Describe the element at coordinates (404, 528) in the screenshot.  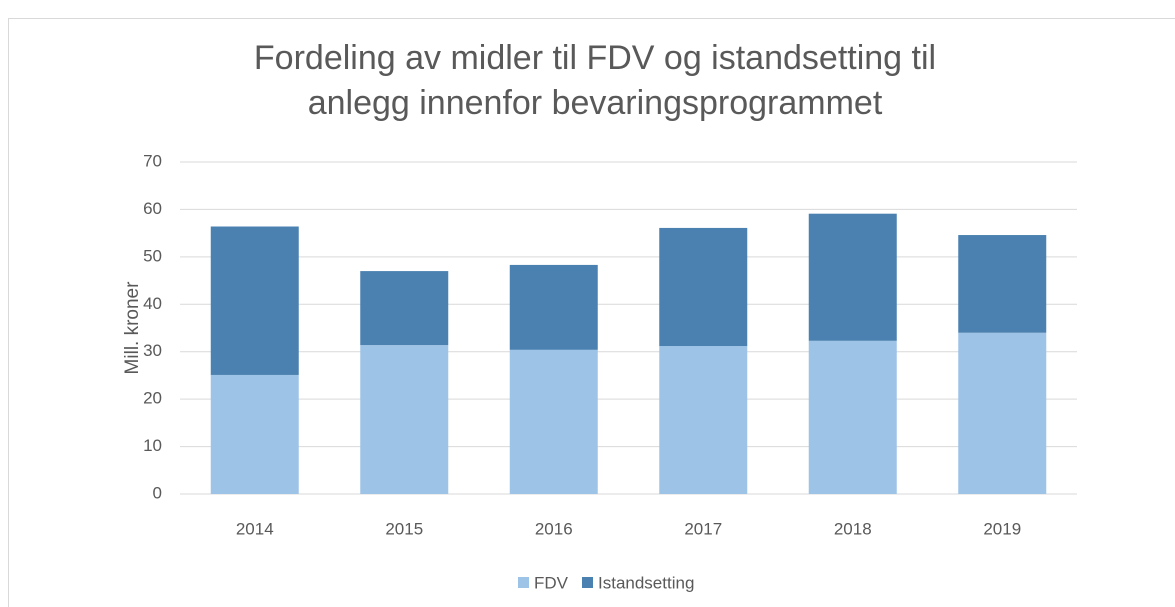
I see `x-tick-label: 2015` at that location.